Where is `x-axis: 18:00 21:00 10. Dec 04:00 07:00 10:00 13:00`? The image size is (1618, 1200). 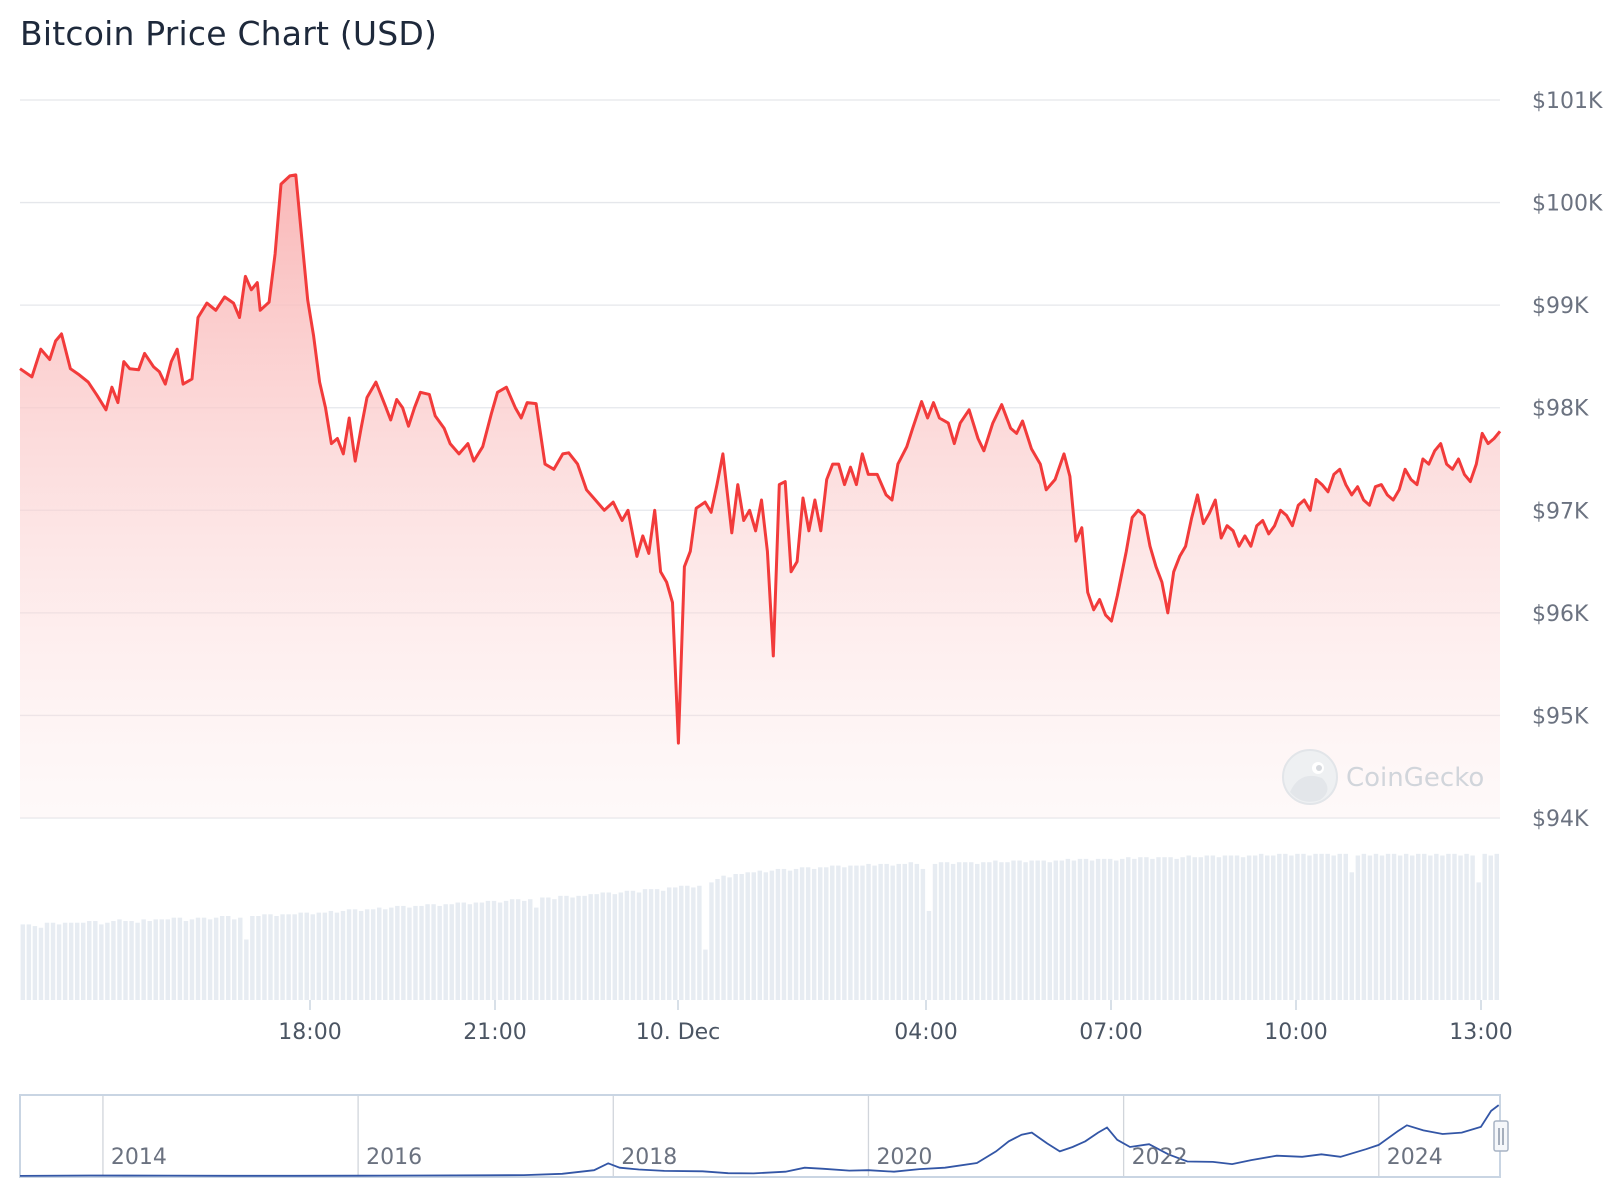
x-axis: 18:00 21:00 10. Dec 04:00 07:00 10:00 13:00 is located at coordinates (895, 1022).